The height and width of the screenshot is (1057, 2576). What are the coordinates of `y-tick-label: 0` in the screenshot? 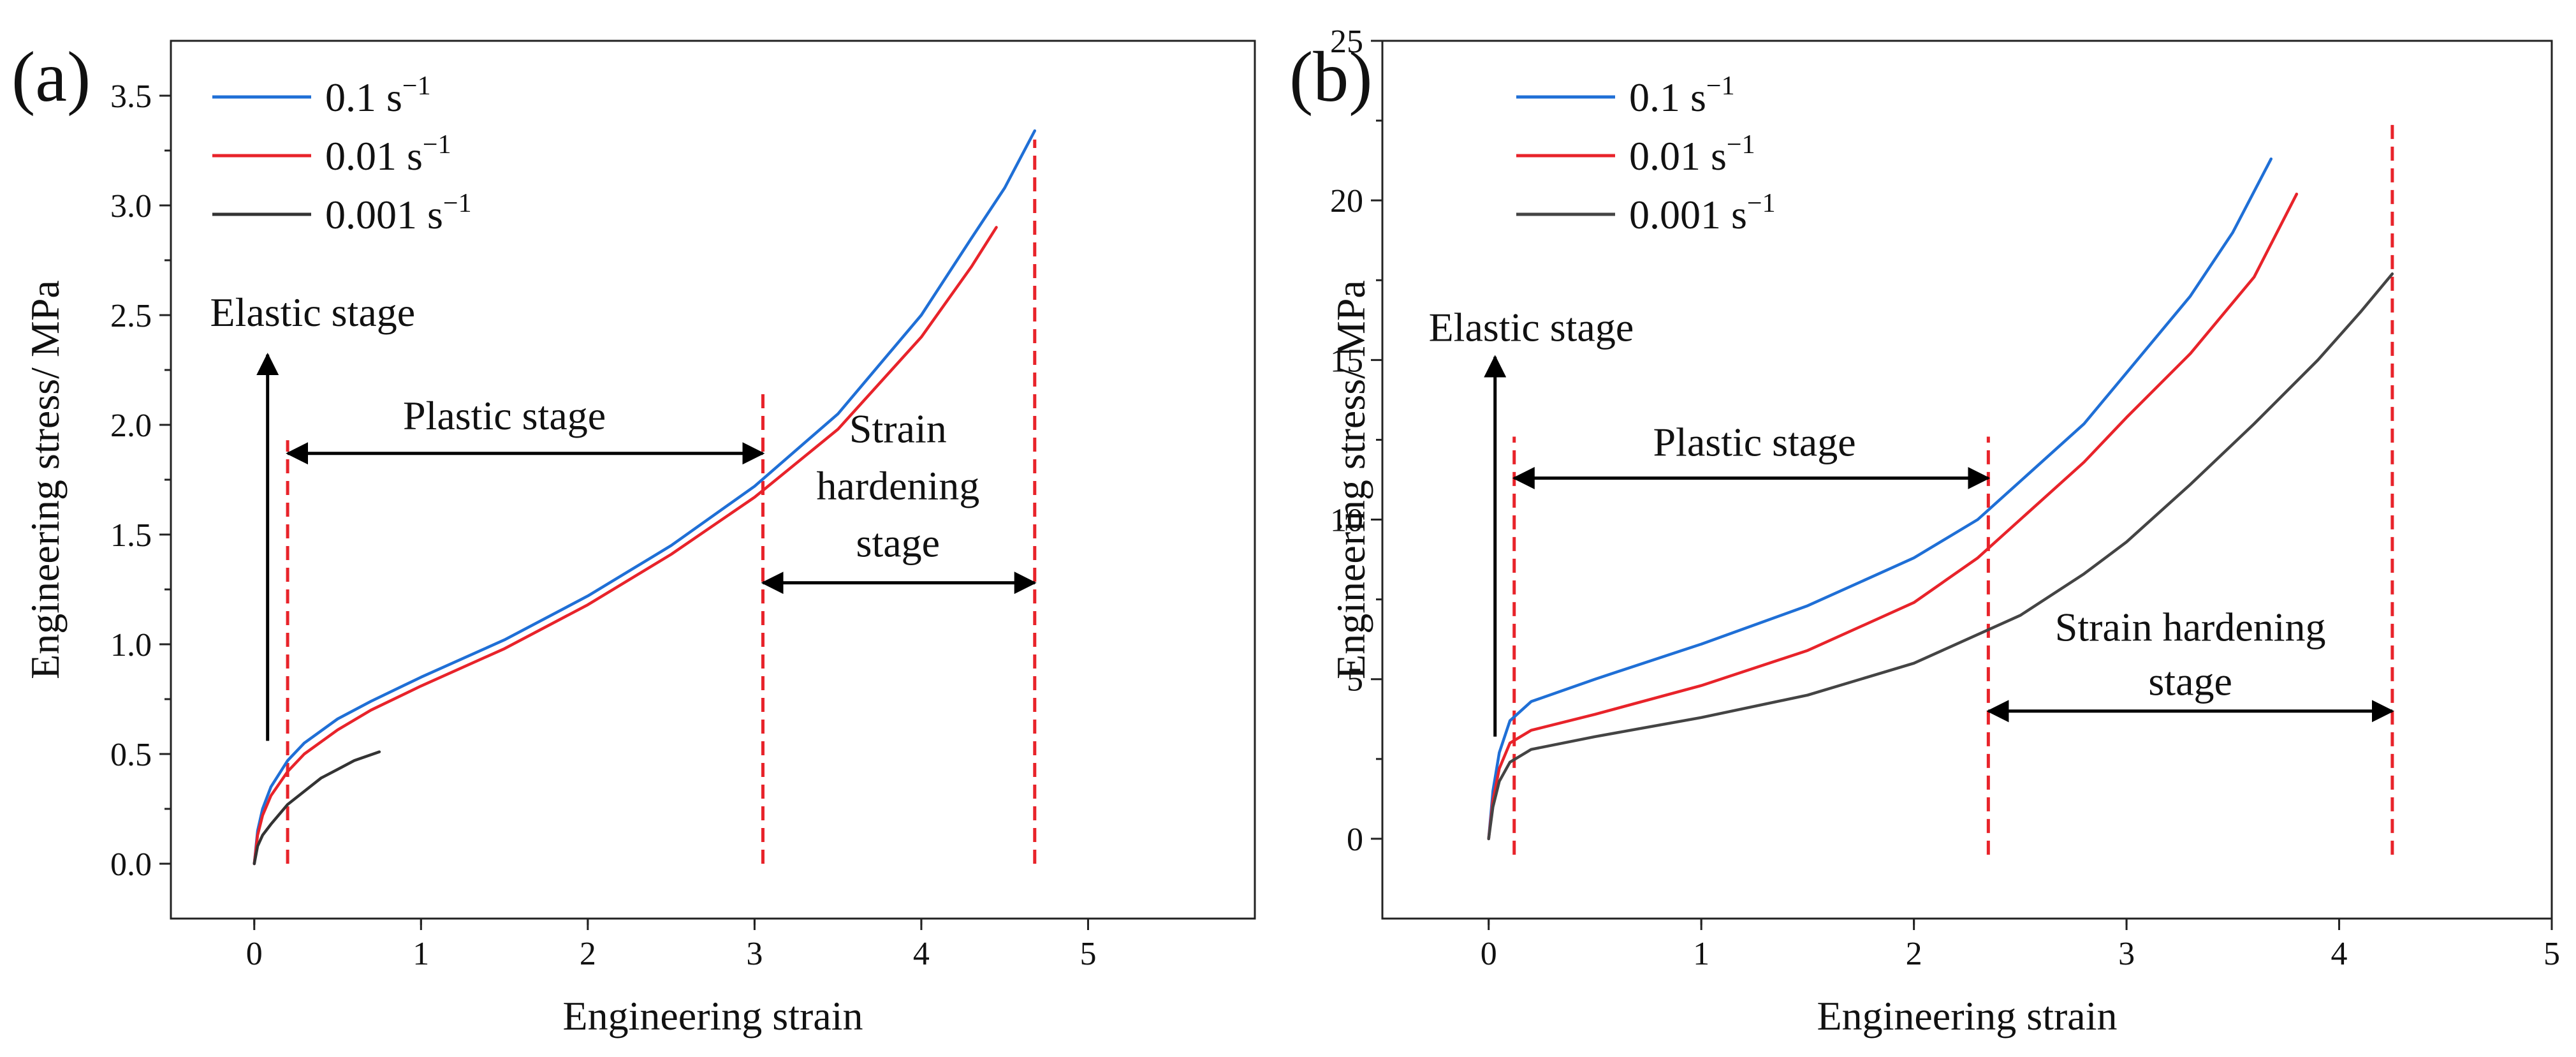 It's located at (1355, 840).